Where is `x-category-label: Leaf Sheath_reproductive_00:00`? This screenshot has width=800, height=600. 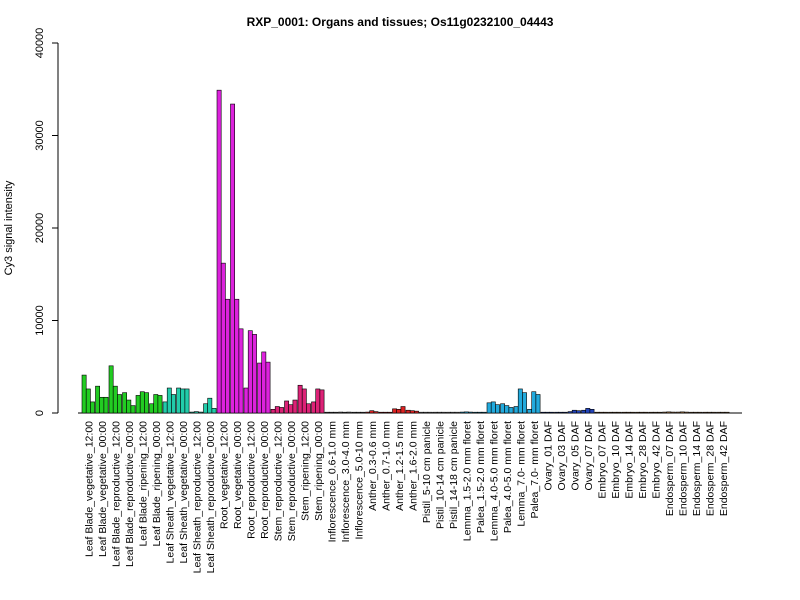 x-category-label: Leaf Sheath_reproductive_00:00 is located at coordinates (211, 497).